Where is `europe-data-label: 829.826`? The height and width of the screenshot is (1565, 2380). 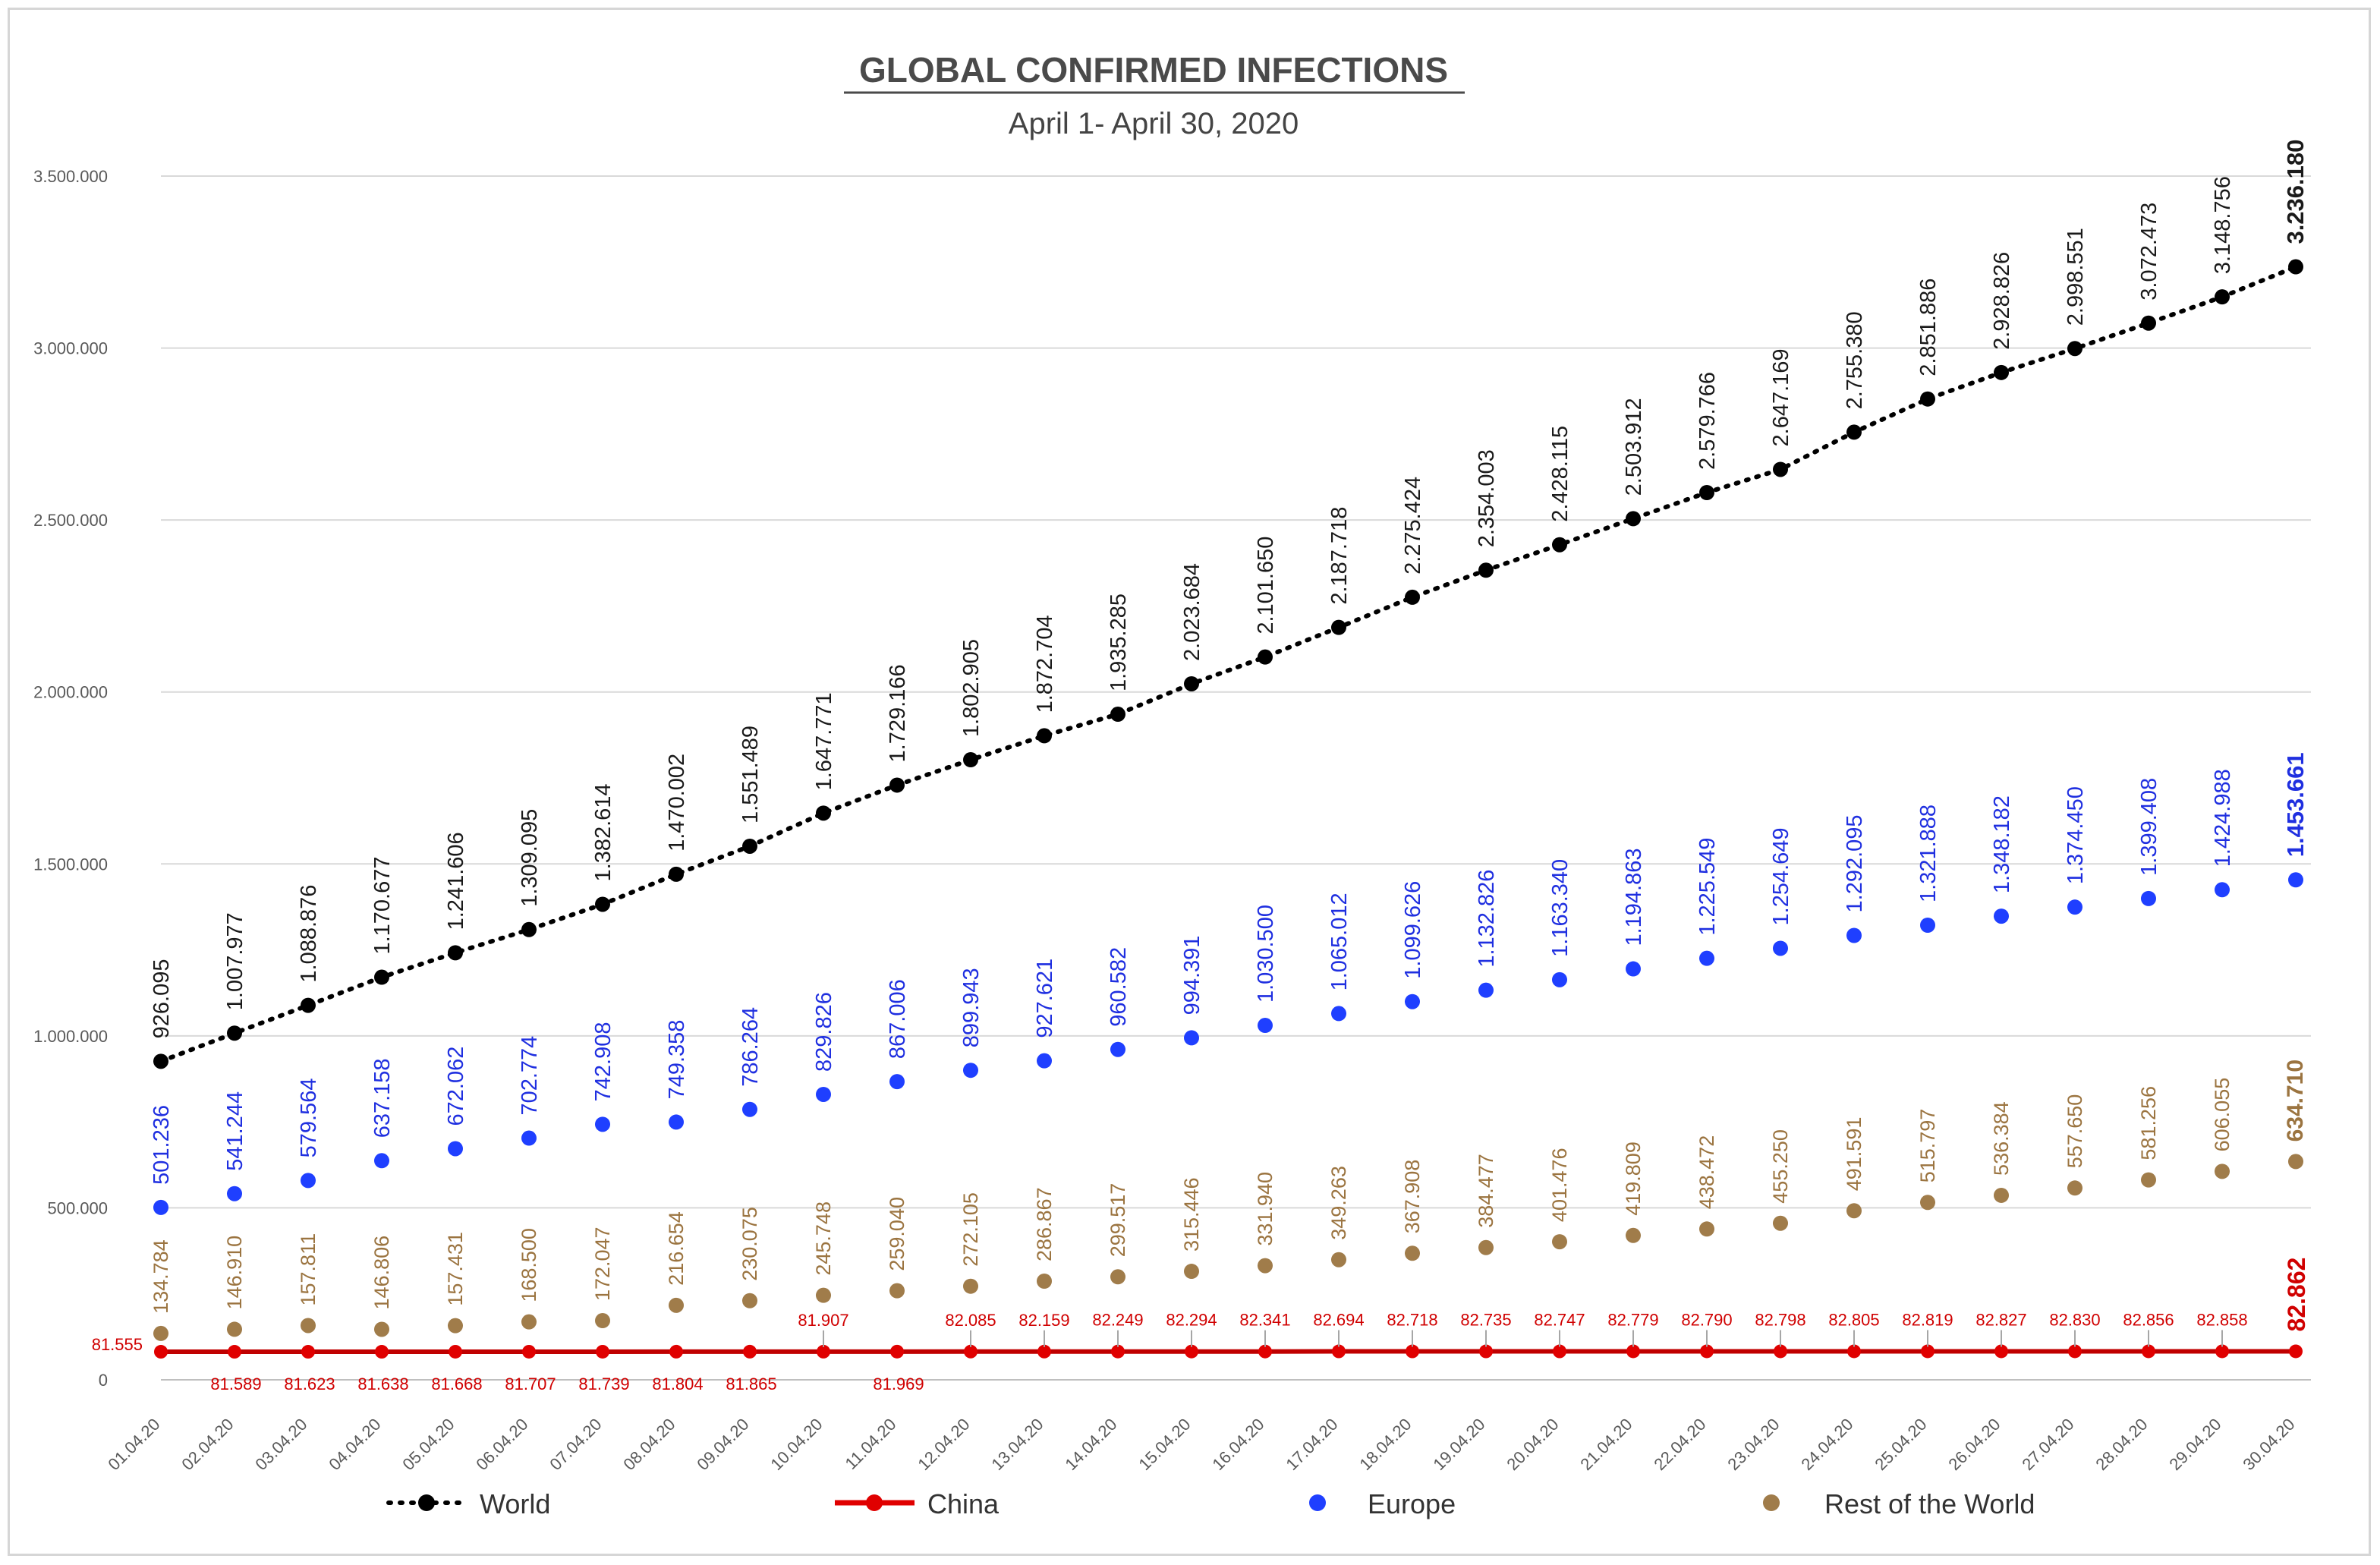
europe-data-label: 829.826 is located at coordinates (824, 1032).